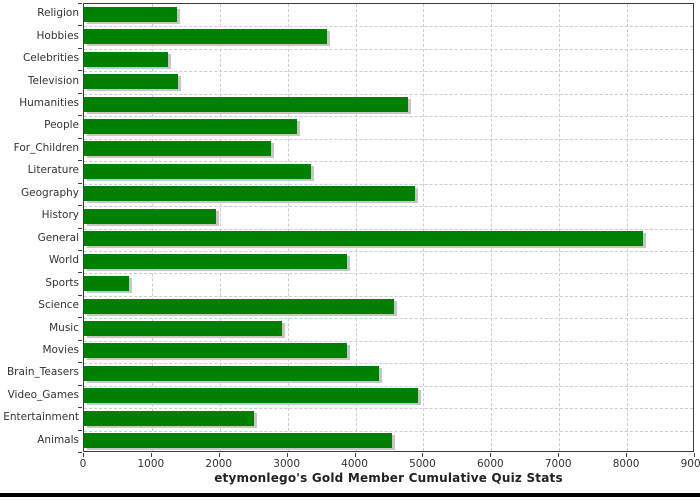  I want to click on x-axis-tick-label: 4000, so click(354, 464).